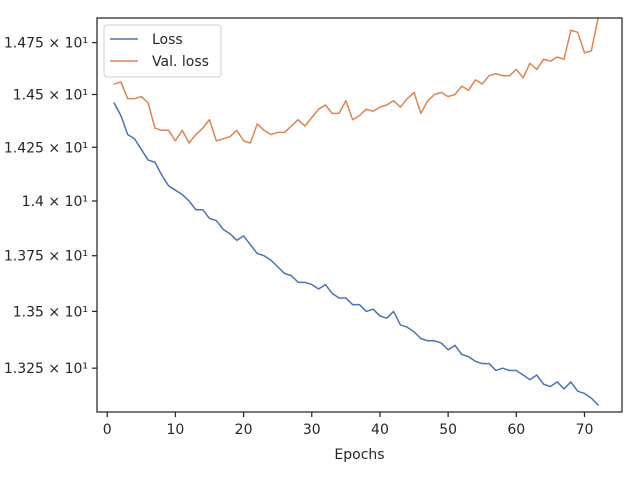 This screenshot has width=640, height=480. What do you see at coordinates (516, 430) in the screenshot?
I see `x-tick-label: 60` at bounding box center [516, 430].